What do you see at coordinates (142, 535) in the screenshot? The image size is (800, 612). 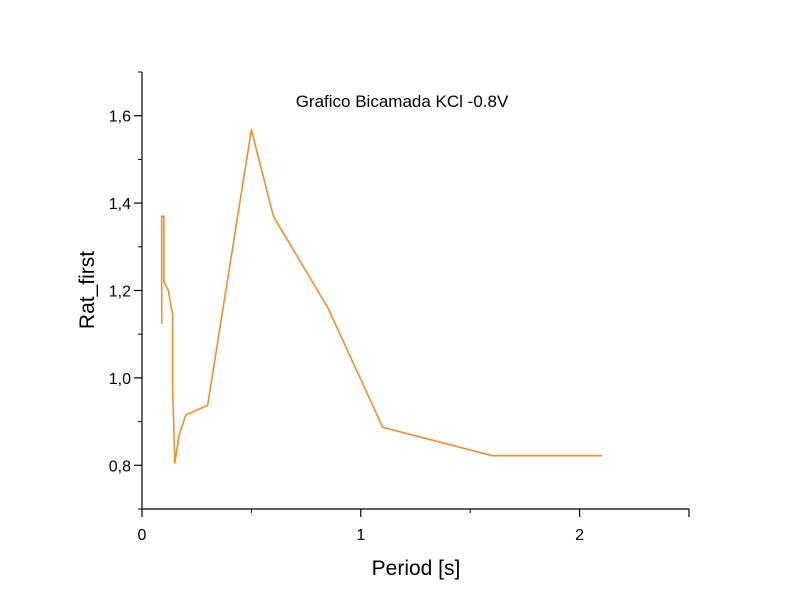 I see `x-tick-label: 0` at bounding box center [142, 535].